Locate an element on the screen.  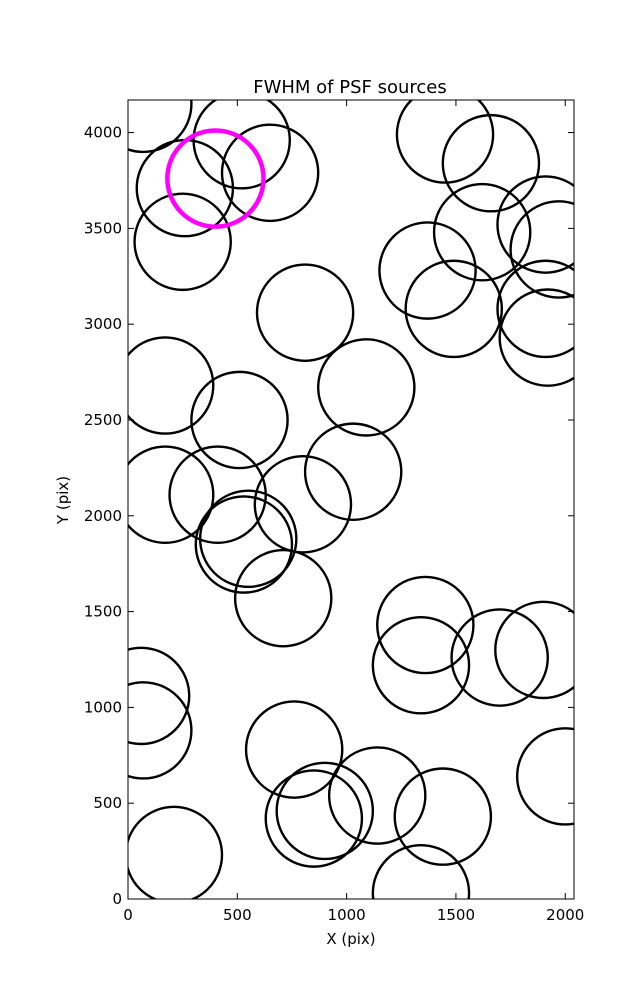
y-tick-label: 2000 is located at coordinates (103, 516).